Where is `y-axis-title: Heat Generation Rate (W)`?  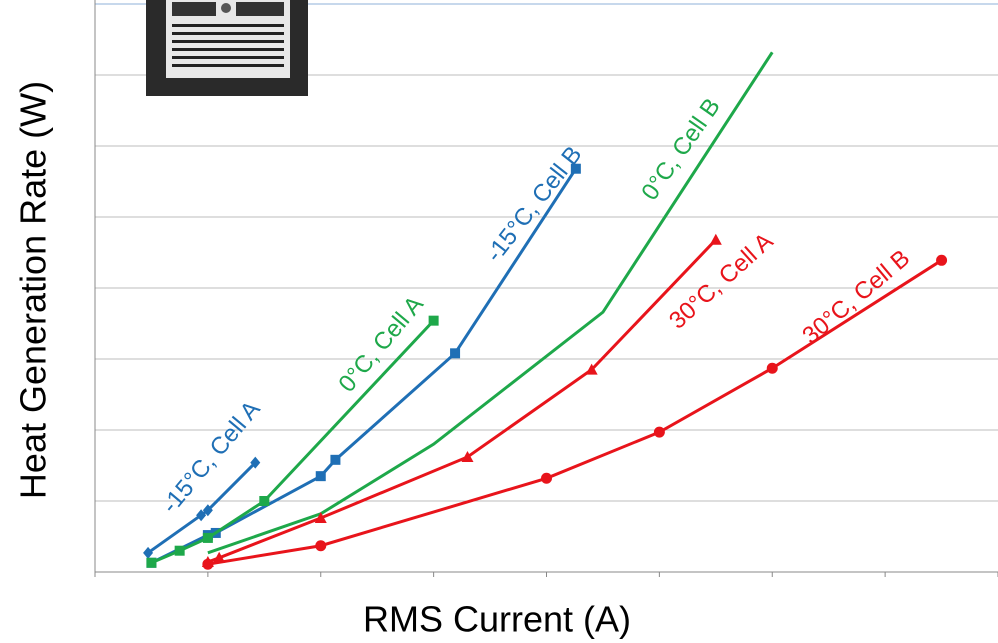
y-axis-title: Heat Generation Rate (W) is located at coordinates (33, 290).